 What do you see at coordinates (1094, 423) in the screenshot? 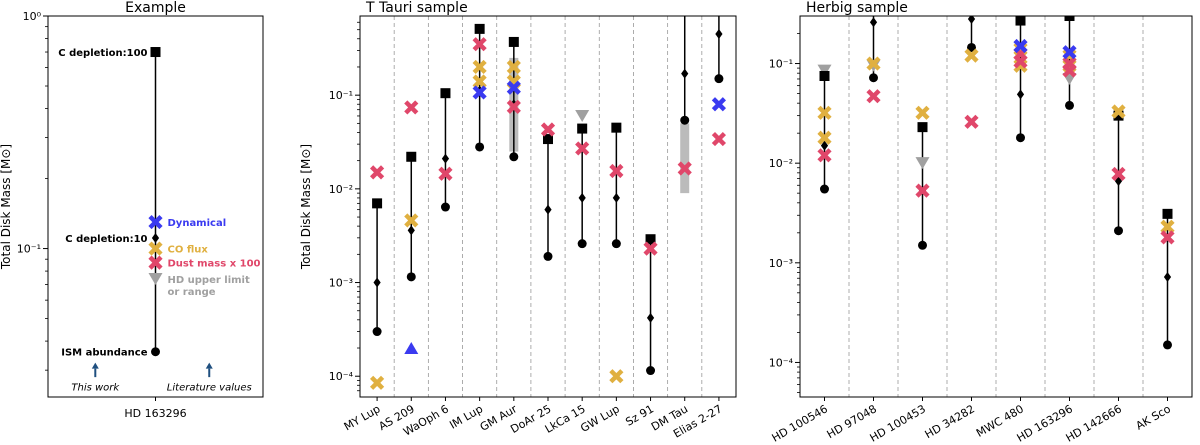
I see `x-tick-label: HD 142666` at bounding box center [1094, 423].